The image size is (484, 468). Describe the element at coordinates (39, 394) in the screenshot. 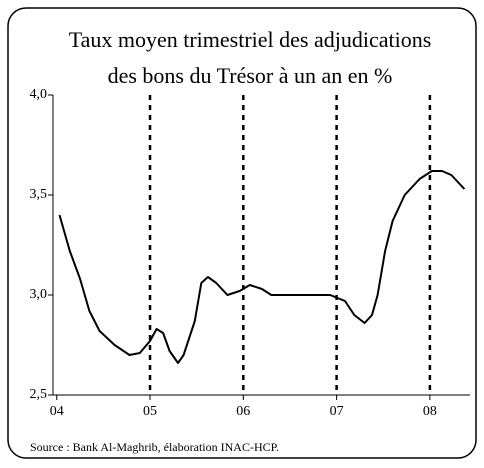

I see `y-tick-label: 2,5` at that location.